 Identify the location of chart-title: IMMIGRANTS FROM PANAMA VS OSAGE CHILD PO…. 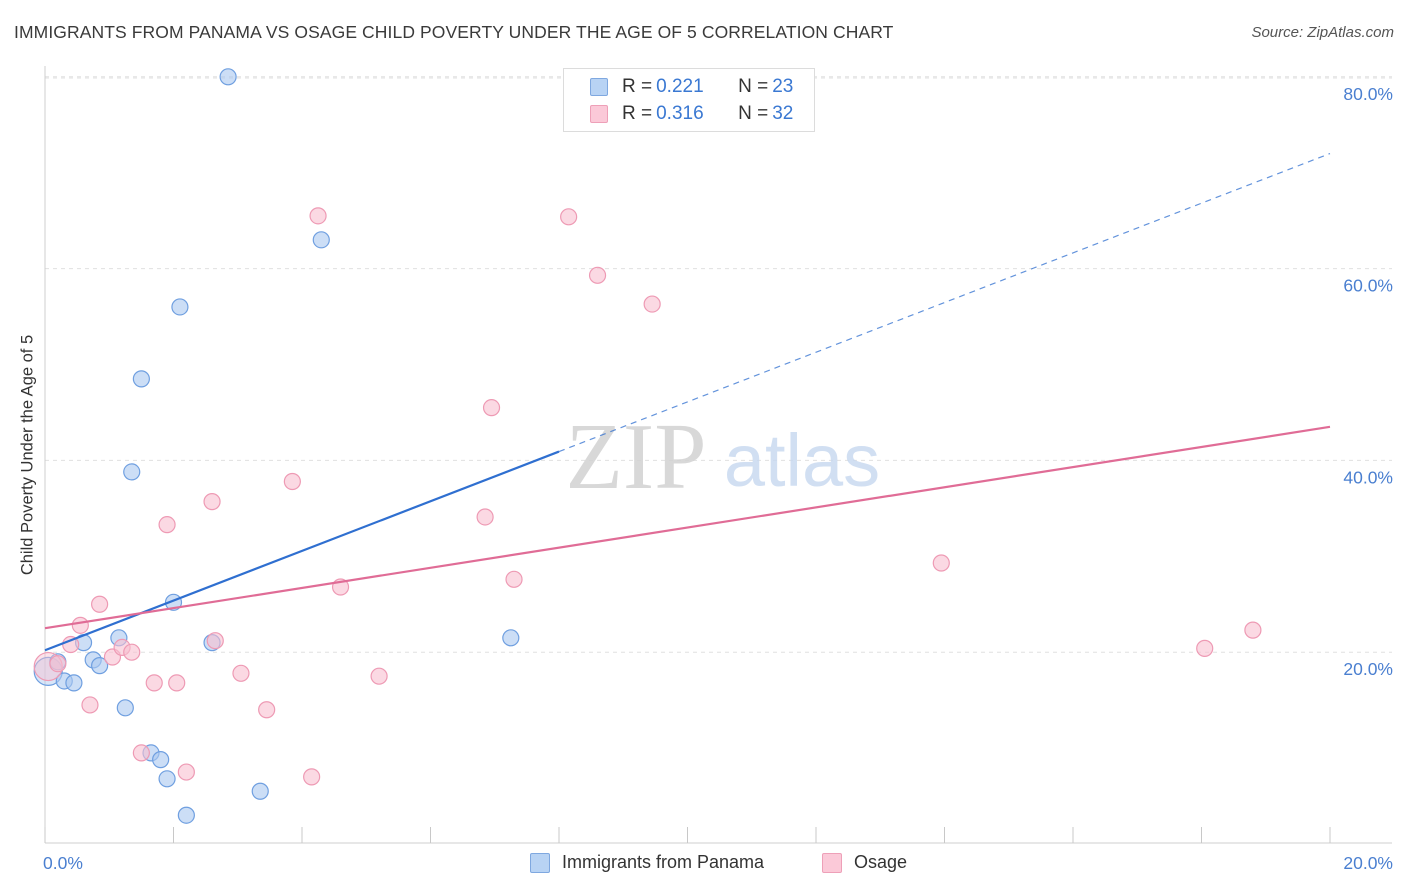
(454, 32).